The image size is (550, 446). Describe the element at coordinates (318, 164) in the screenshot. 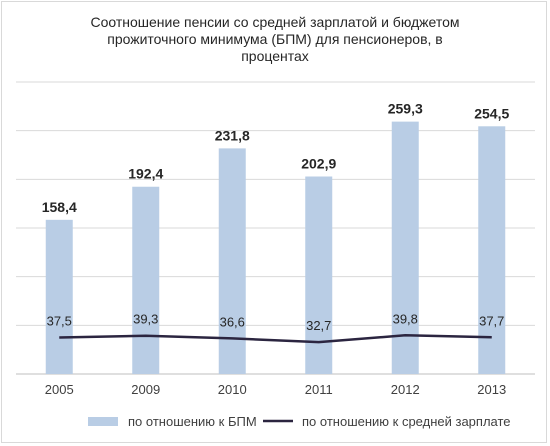

I see `bar-data-label: 202,9` at that location.